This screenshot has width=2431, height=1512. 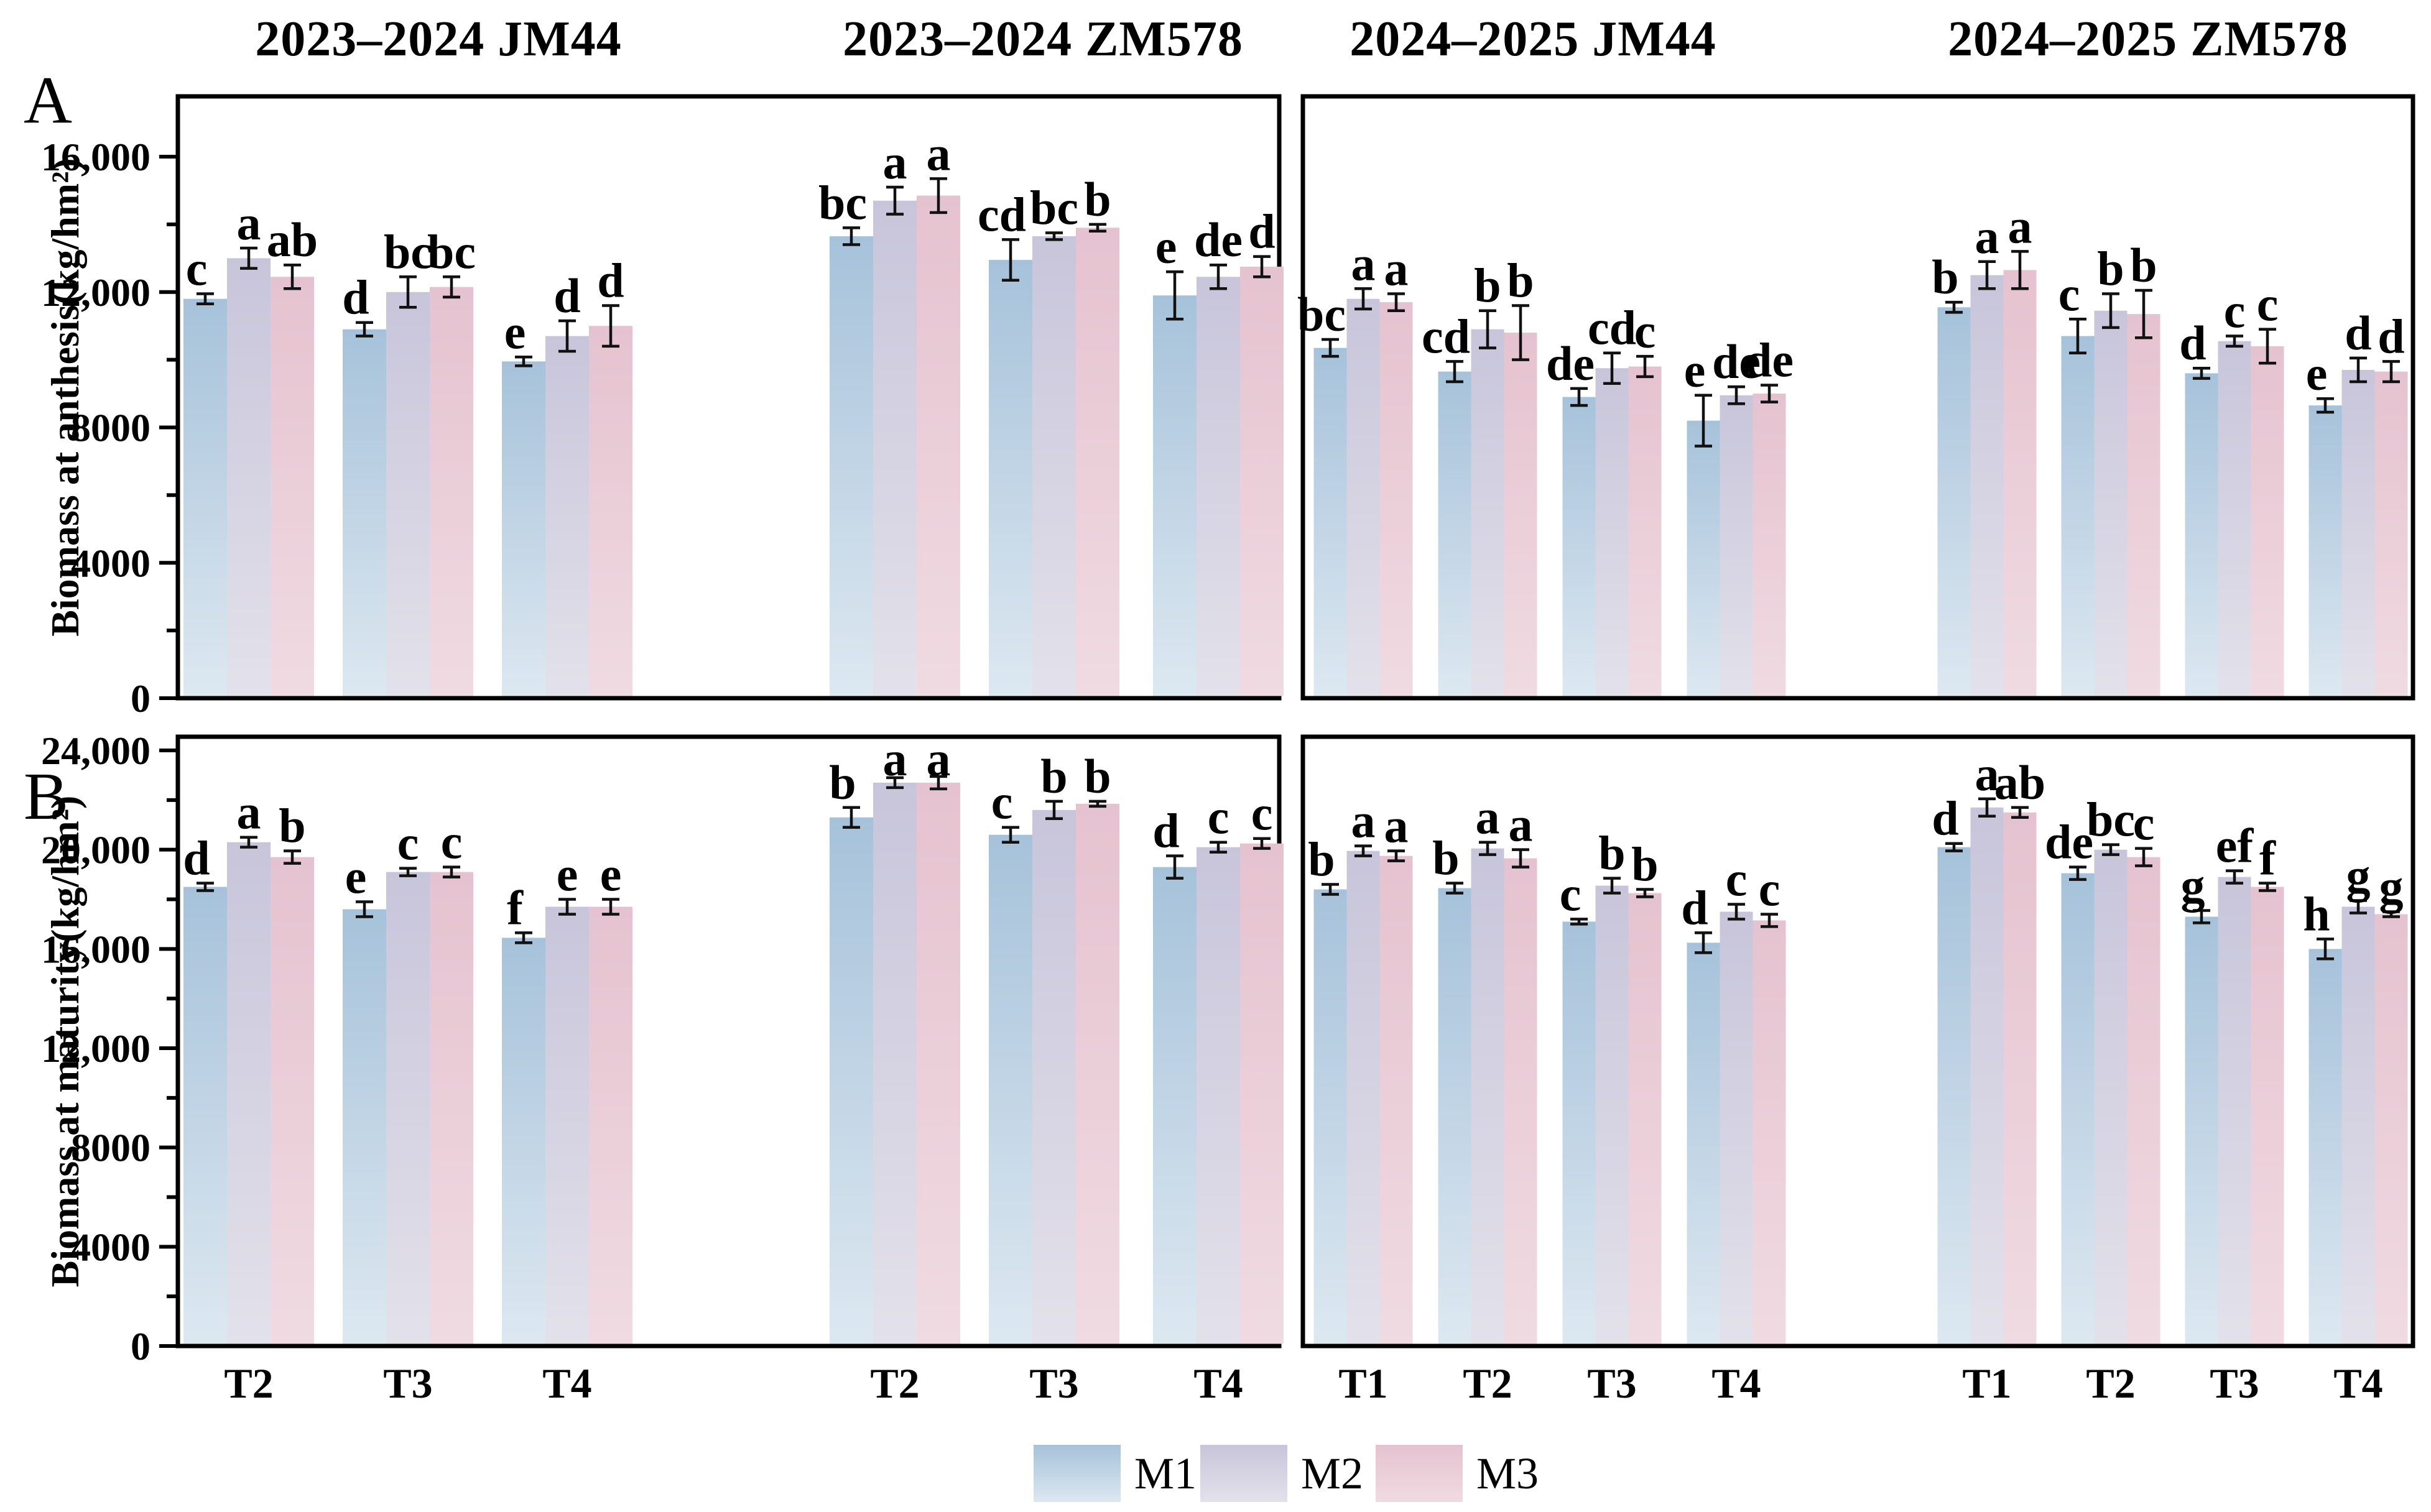 I want to click on bar-m1-t1, so click(x=1330, y=1116).